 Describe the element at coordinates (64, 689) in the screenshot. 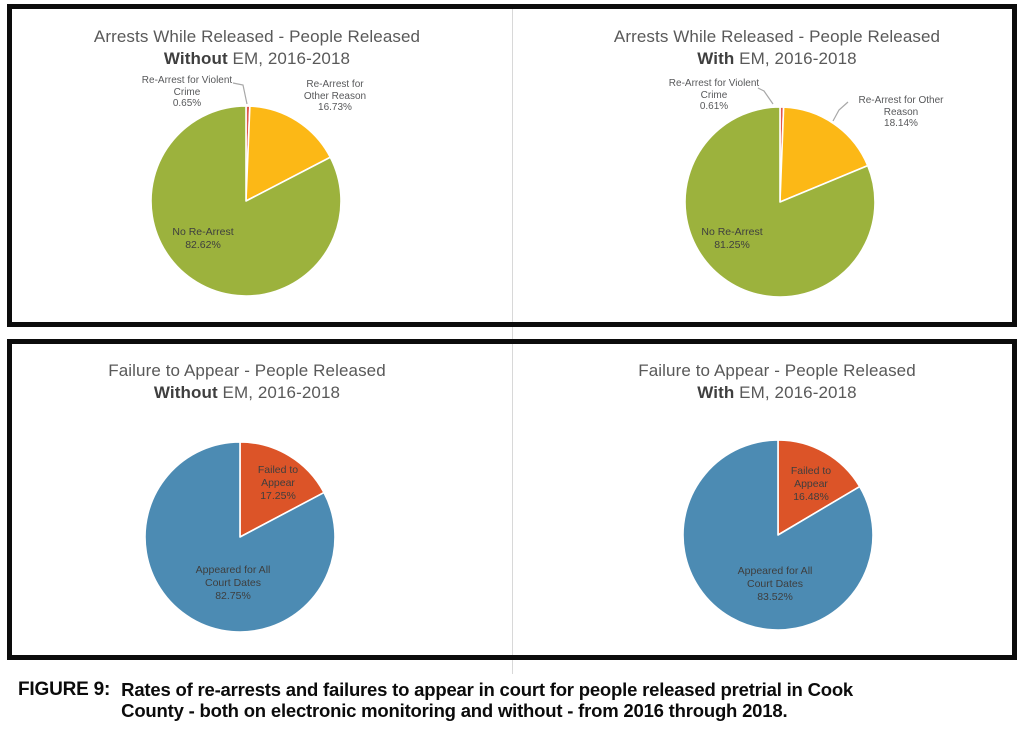

I see `figure-caption-label: FIGURE 9:` at that location.